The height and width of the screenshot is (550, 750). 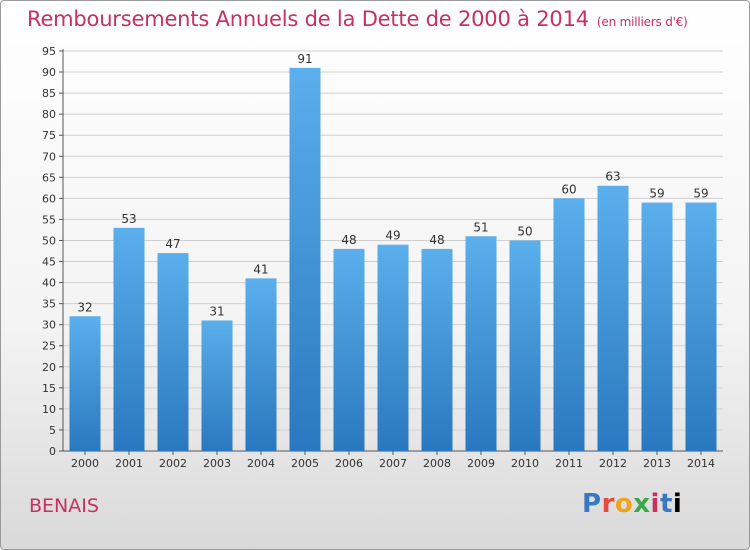 I want to click on y-tick-label: 85, so click(x=49, y=93).